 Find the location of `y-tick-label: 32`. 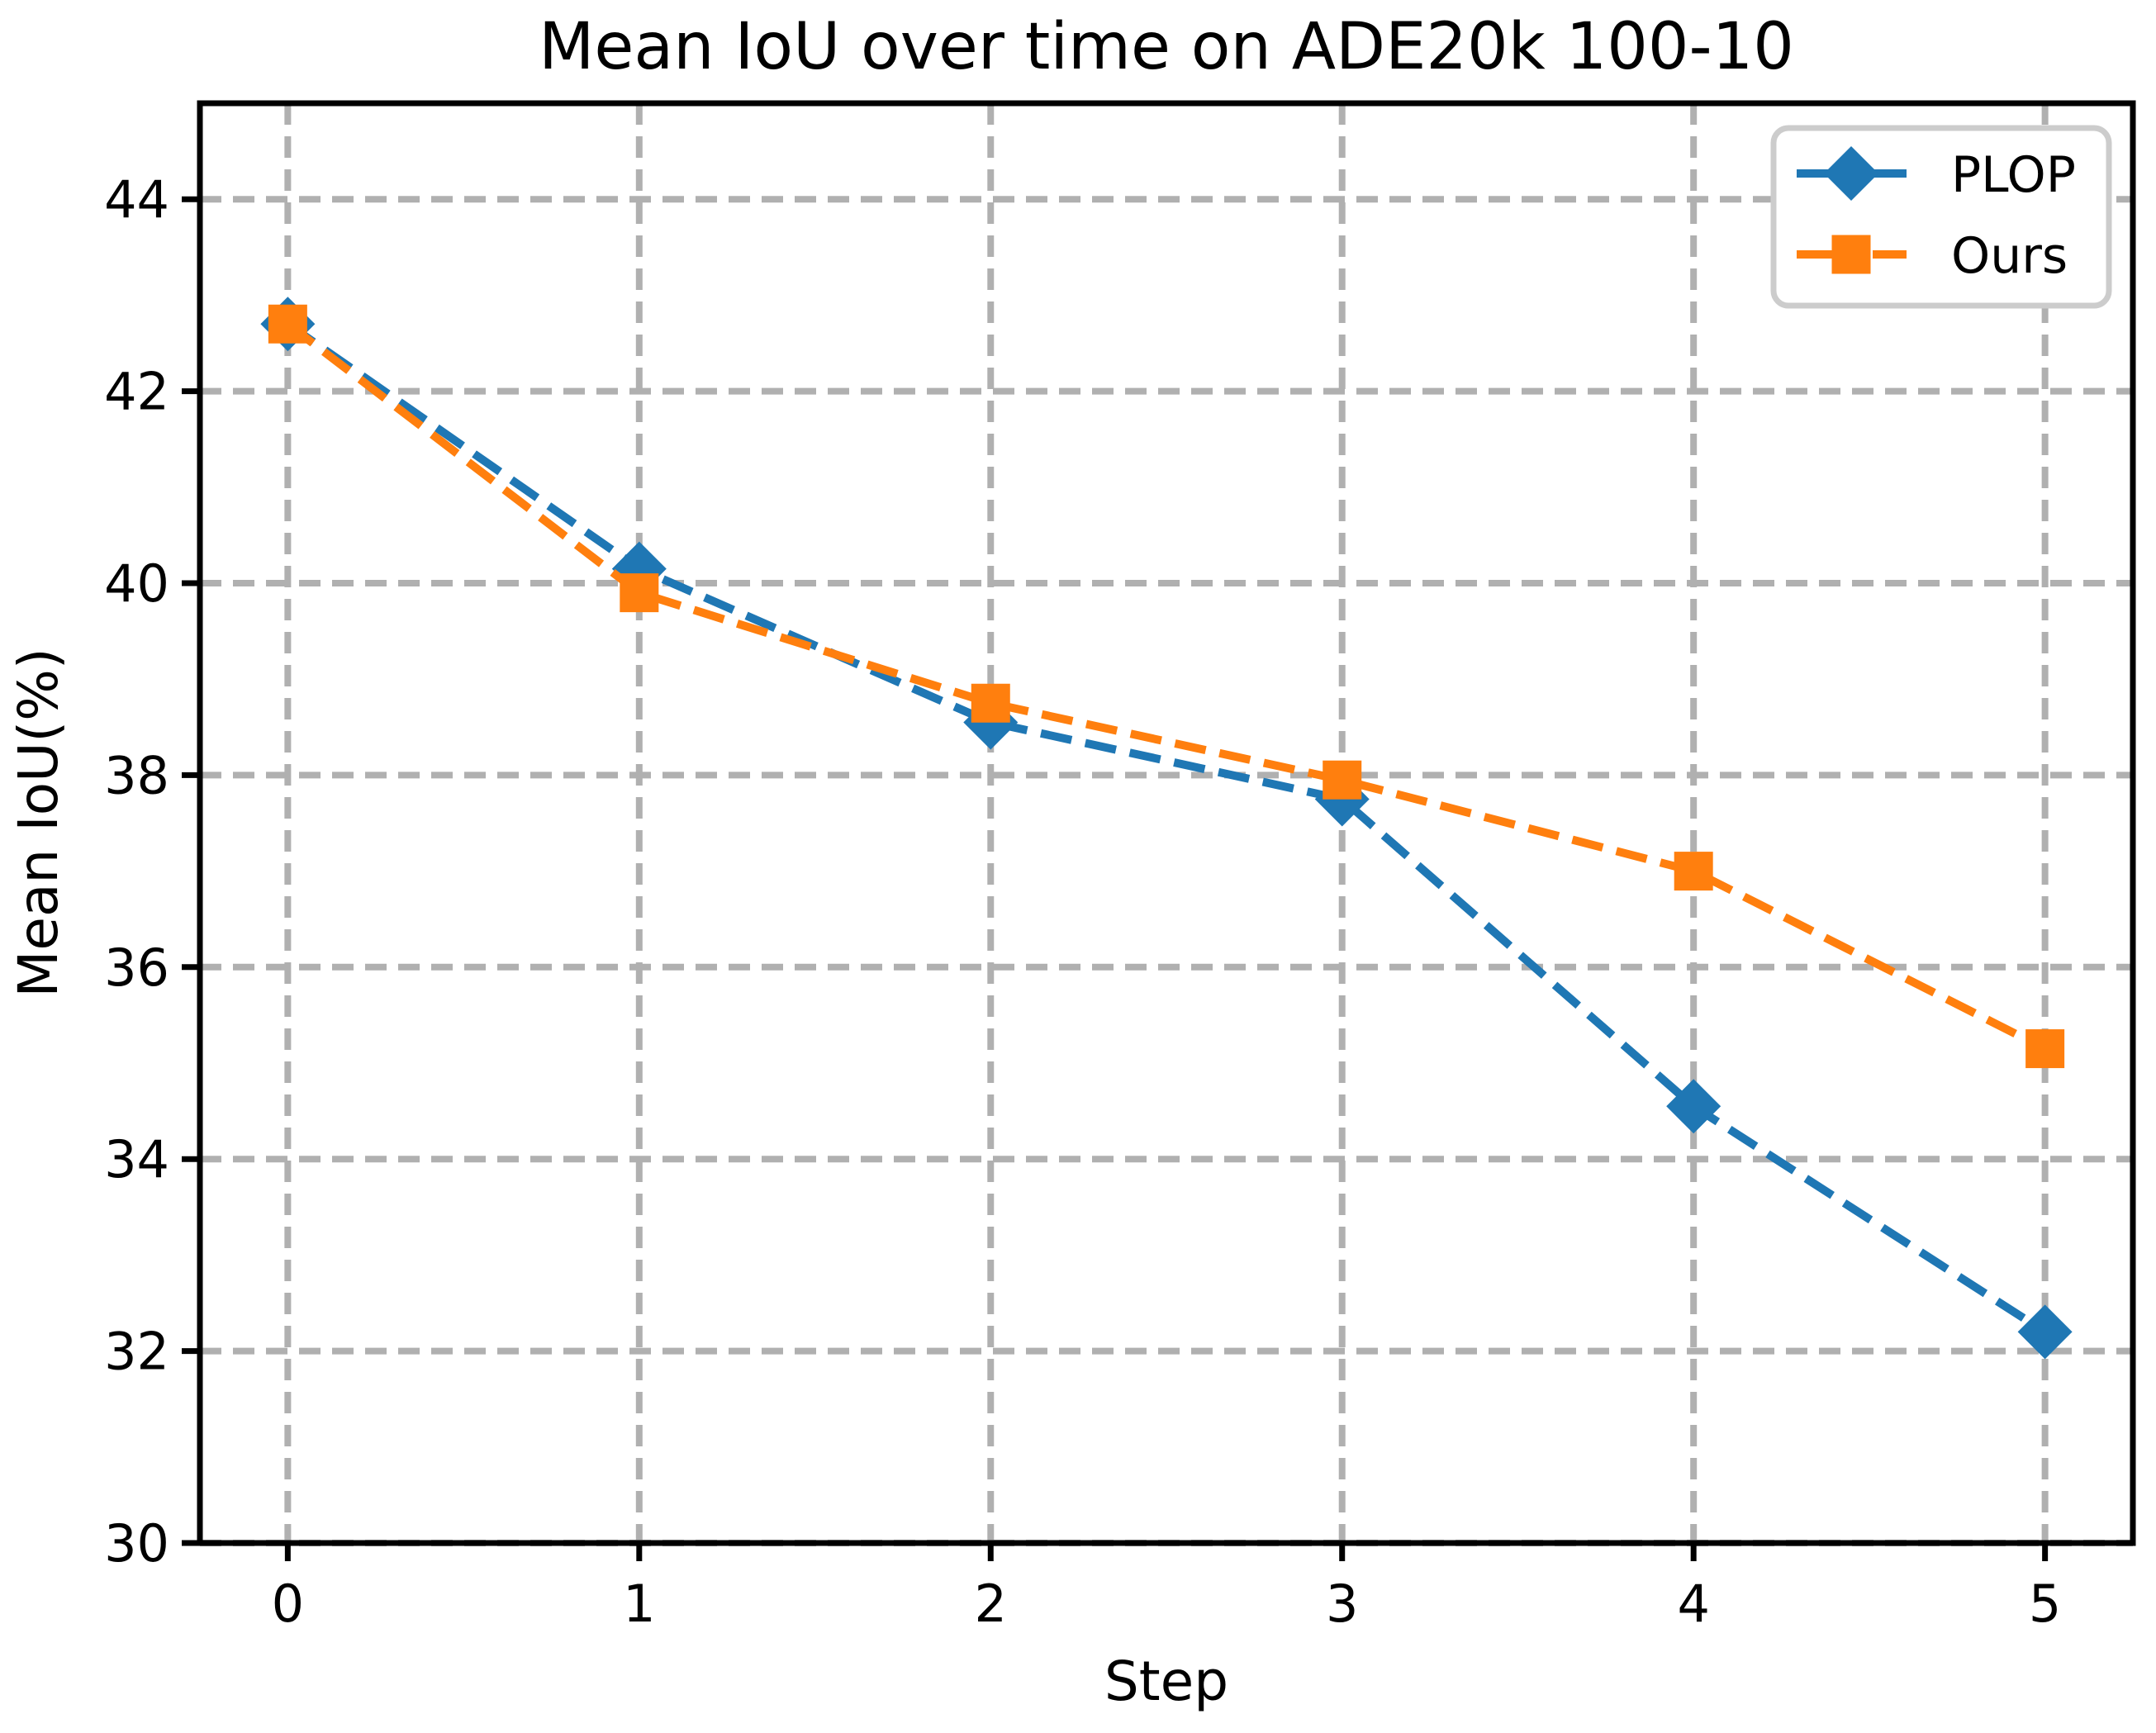

y-tick-label: 32 is located at coordinates (137, 1352).